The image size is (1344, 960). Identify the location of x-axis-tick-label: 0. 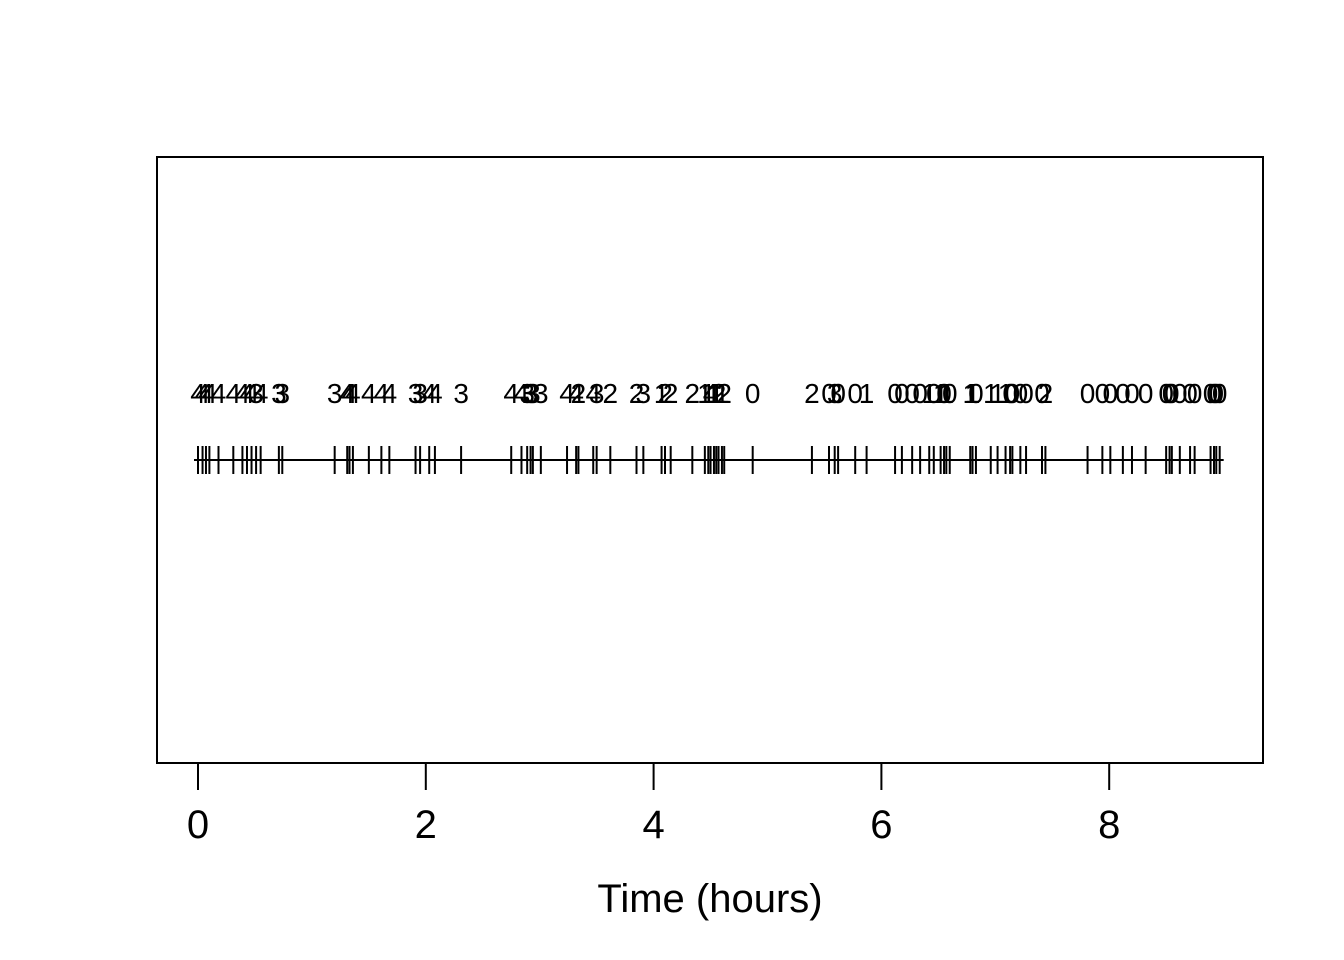
(198, 825).